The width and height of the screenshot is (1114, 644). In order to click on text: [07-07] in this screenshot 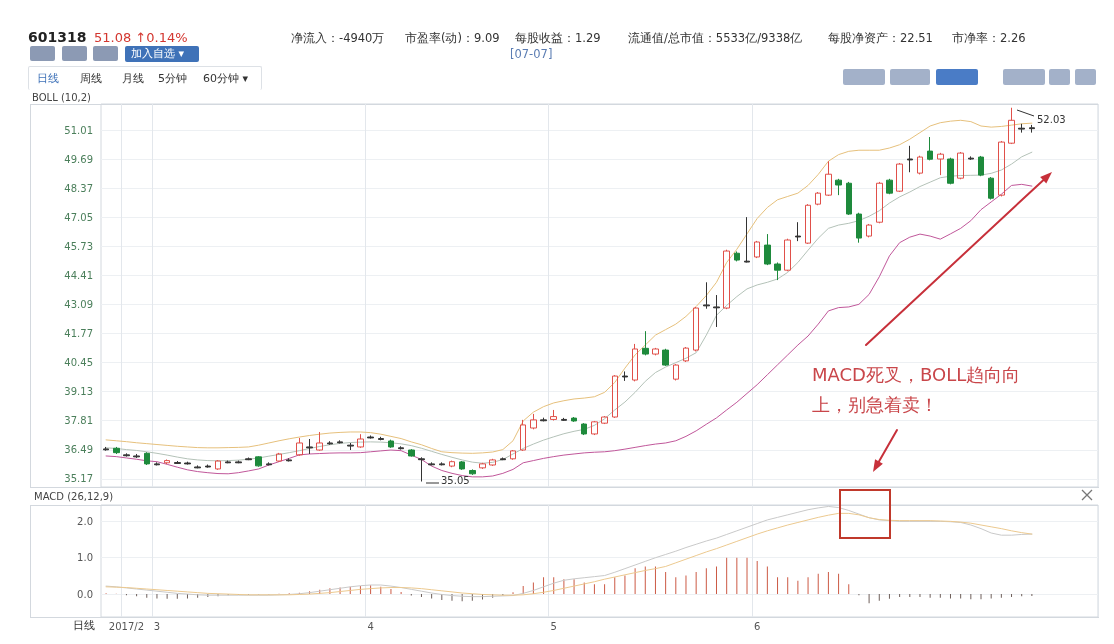, I will do `click(531, 54)`.